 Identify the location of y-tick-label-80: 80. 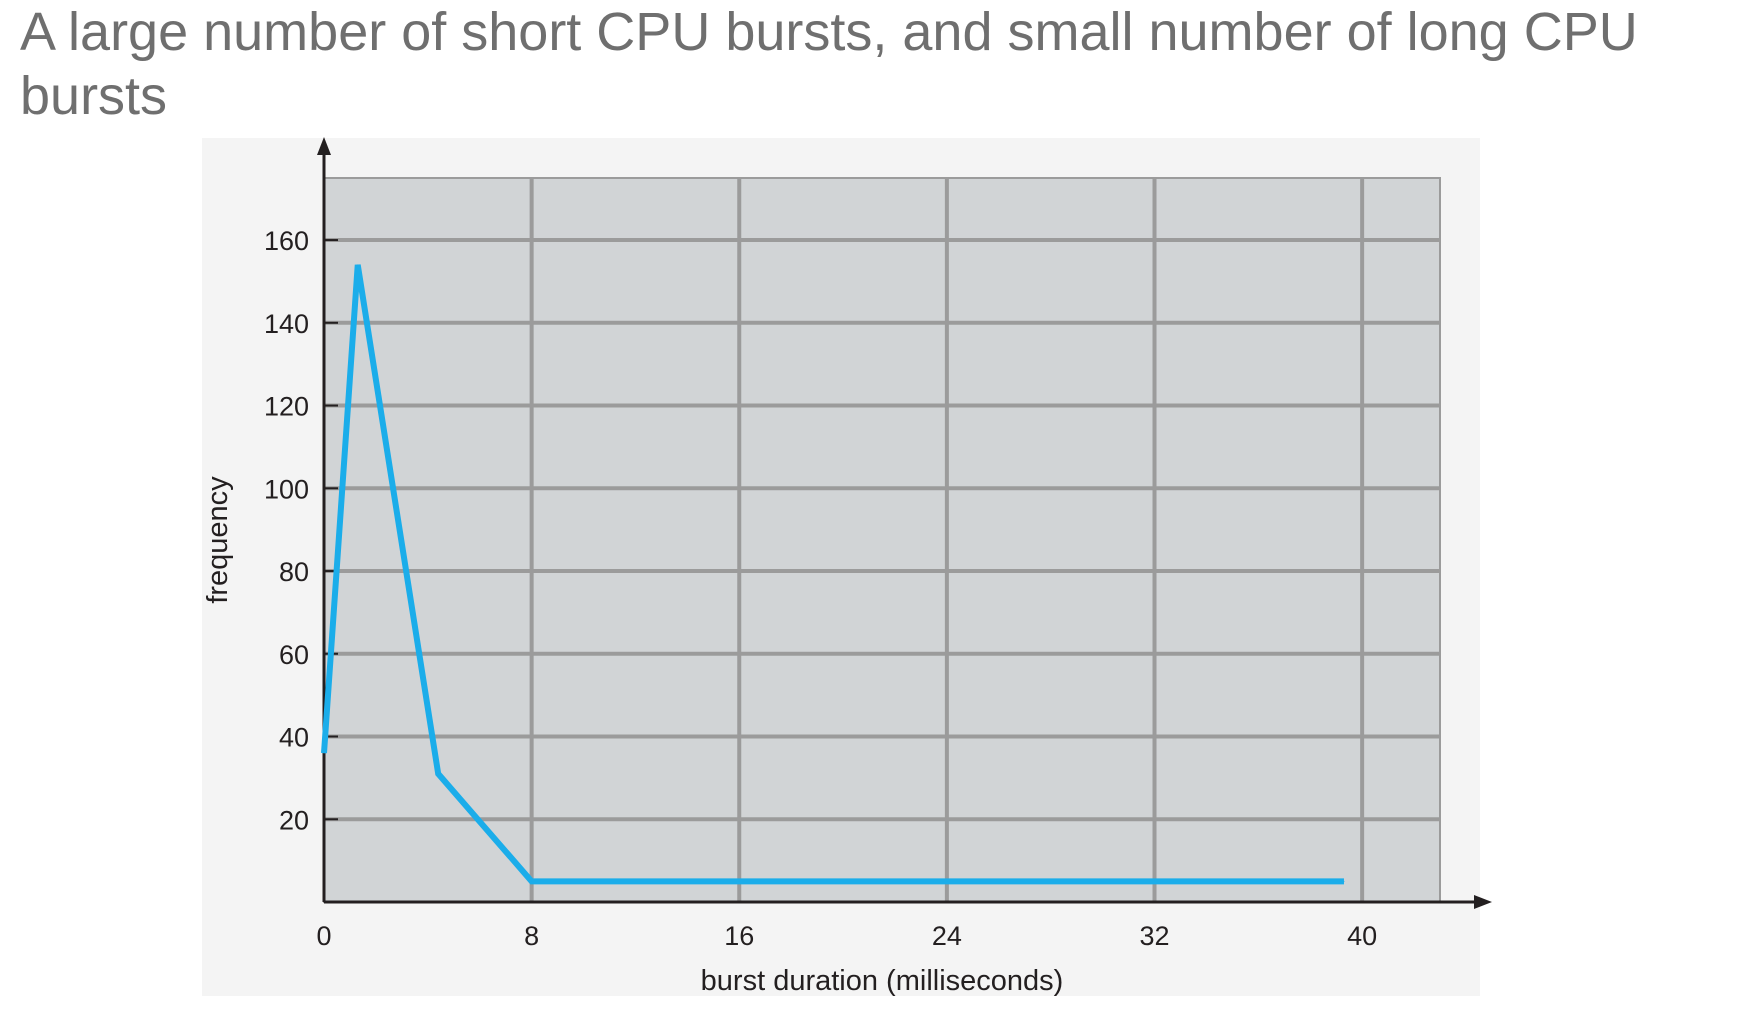
(294, 572).